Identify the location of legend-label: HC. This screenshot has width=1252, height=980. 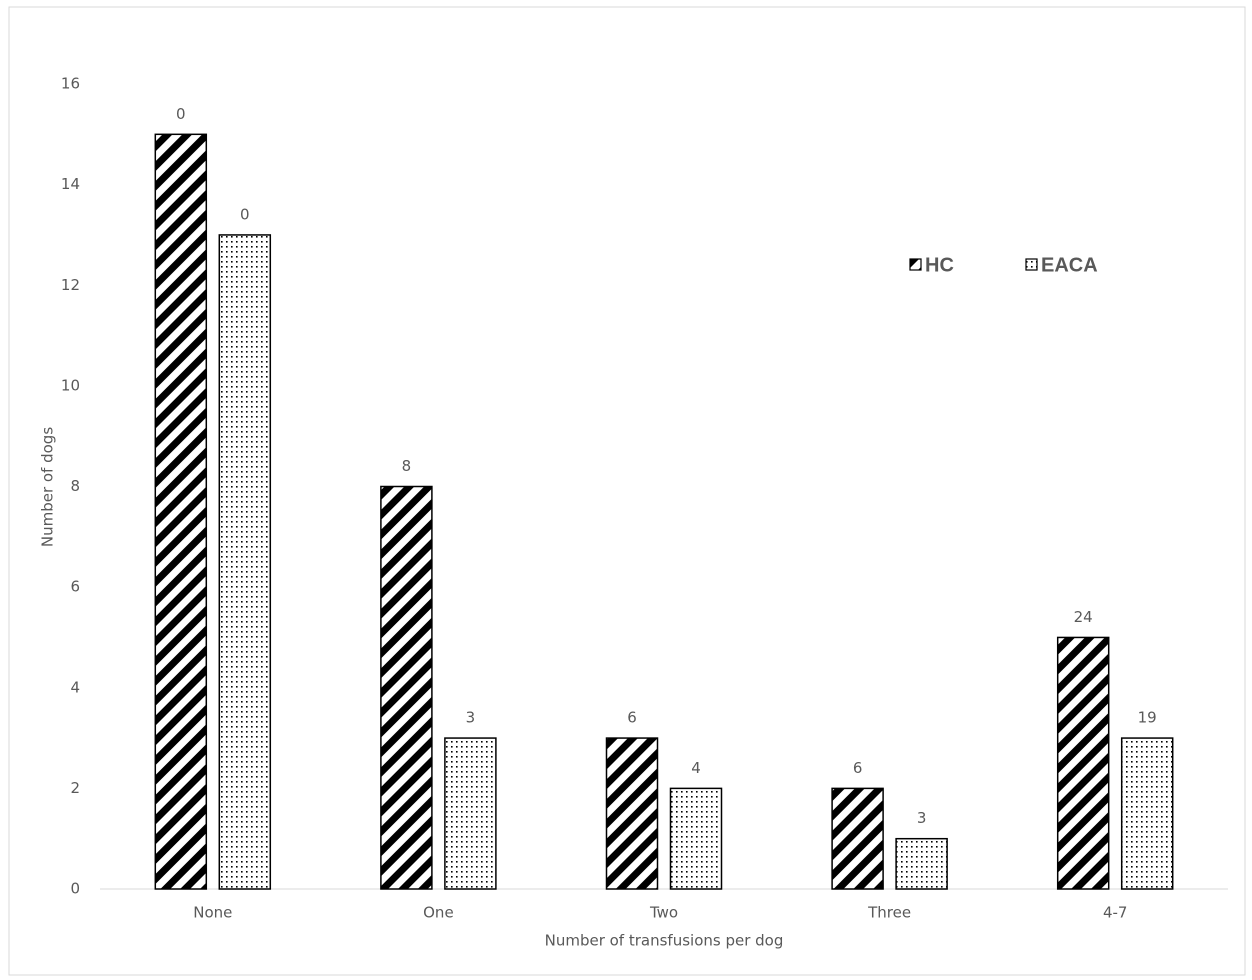
(939, 265).